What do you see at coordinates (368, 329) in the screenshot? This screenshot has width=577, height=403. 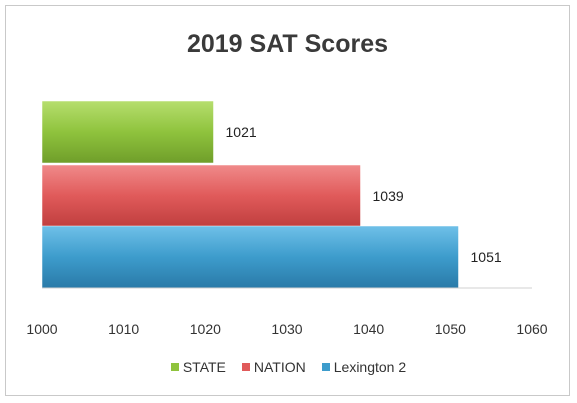 I see `x-tick-label: 1040` at bounding box center [368, 329].